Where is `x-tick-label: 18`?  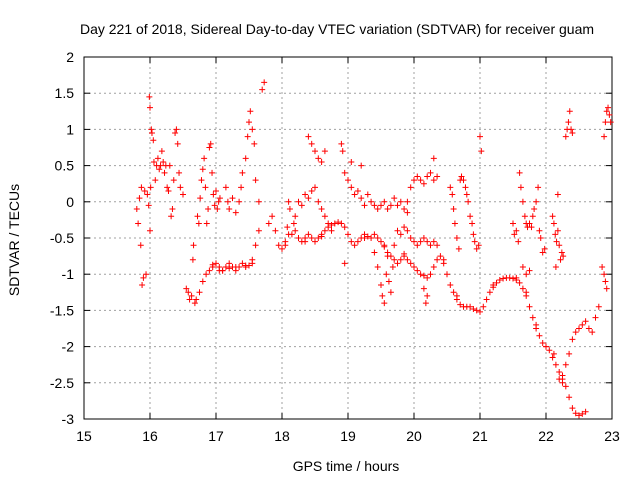
x-tick-label: 18 is located at coordinates (282, 436).